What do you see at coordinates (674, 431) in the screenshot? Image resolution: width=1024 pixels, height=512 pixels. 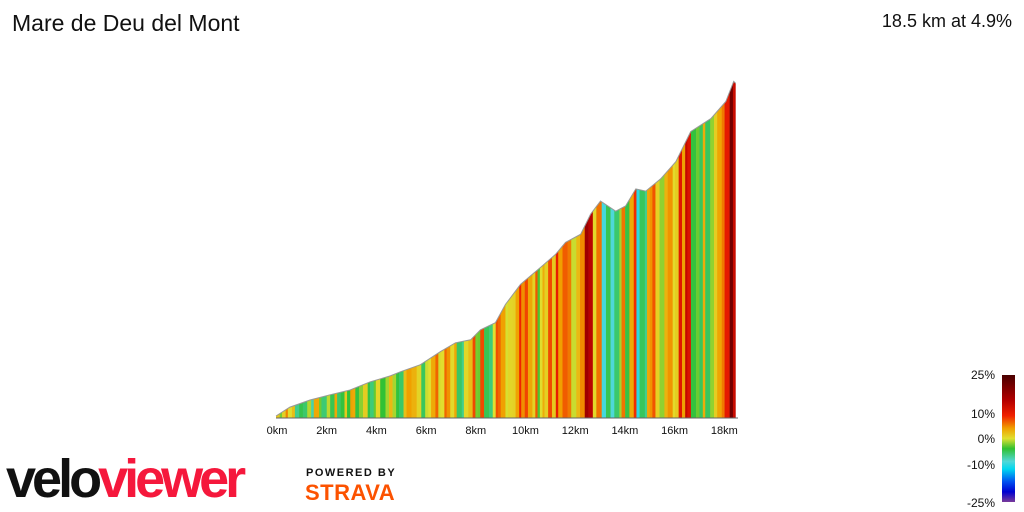 I see `x-tick-label: 16km` at bounding box center [674, 431].